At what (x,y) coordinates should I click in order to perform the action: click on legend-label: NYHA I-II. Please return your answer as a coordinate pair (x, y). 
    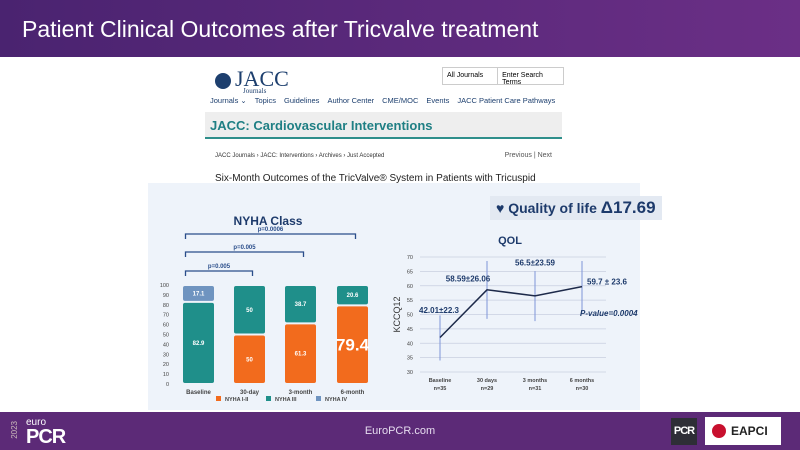
    Looking at the image, I should click on (237, 400).